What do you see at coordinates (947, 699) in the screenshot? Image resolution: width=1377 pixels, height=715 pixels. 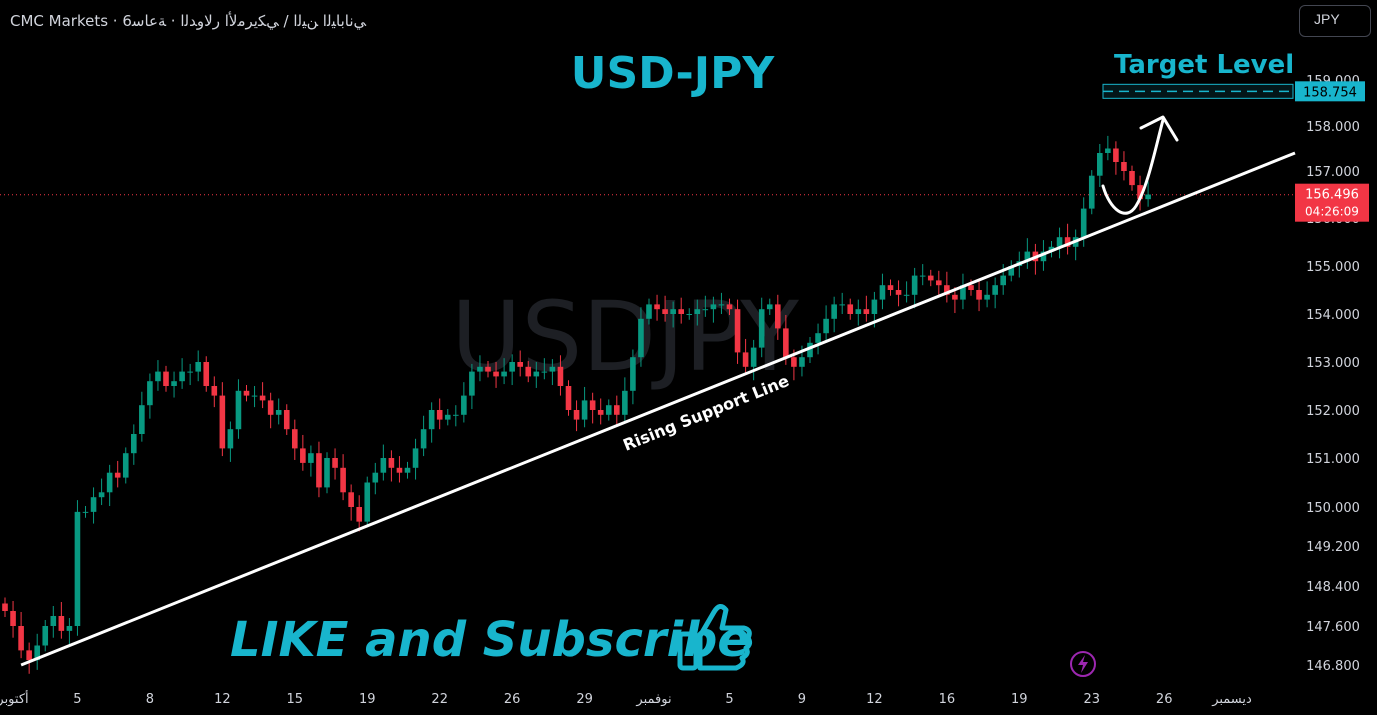 I see `time-axis-label: 16` at bounding box center [947, 699].